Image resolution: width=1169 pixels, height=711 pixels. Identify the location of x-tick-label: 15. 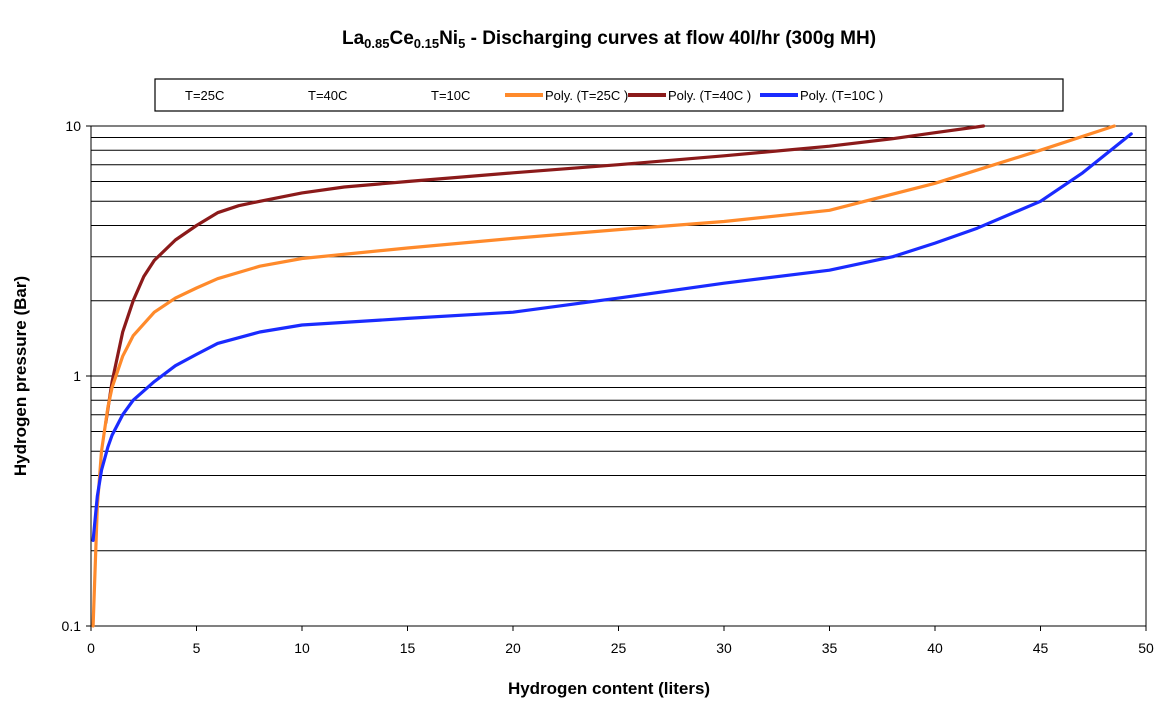
(408, 648).